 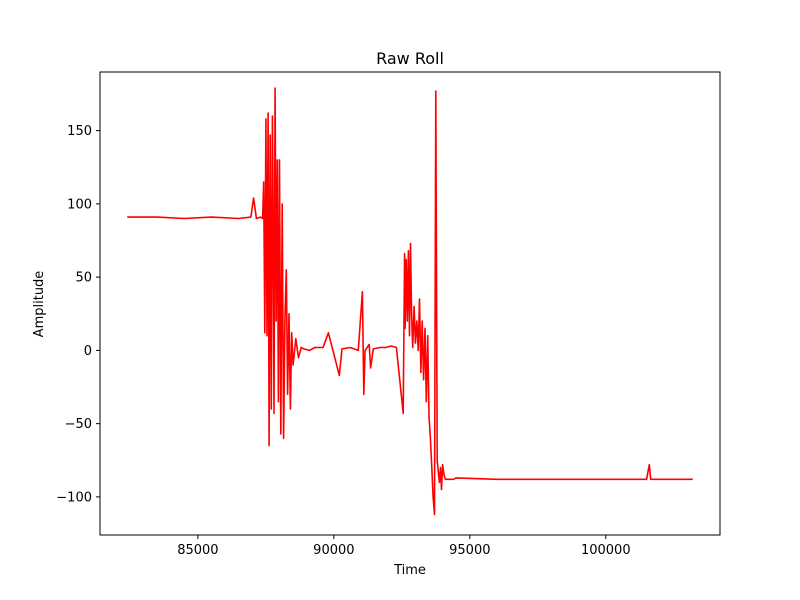 What do you see at coordinates (197, 550) in the screenshot?
I see `x-tick-label: 85000` at bounding box center [197, 550].